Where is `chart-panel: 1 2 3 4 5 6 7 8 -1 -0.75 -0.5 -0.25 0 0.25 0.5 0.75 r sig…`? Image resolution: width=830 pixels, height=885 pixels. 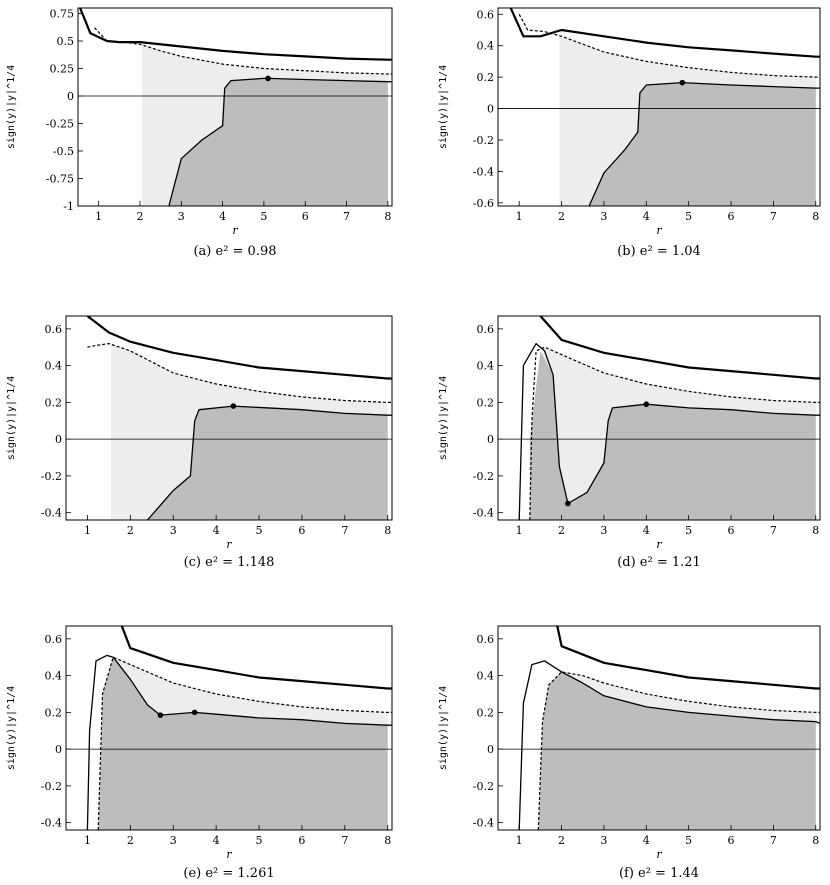
chart-panel: 1 2 3 4 5 6 7 8 -1 -0.75 -0.5 -0.25 0 0.25 0.5 0.75 r sig… is located at coordinates (199, 133).